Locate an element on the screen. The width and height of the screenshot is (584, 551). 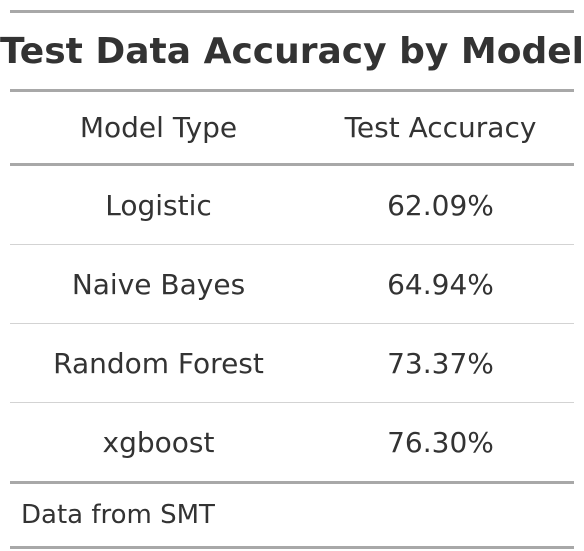
table-row: xgboost 76.30% is located at coordinates (292, 442).